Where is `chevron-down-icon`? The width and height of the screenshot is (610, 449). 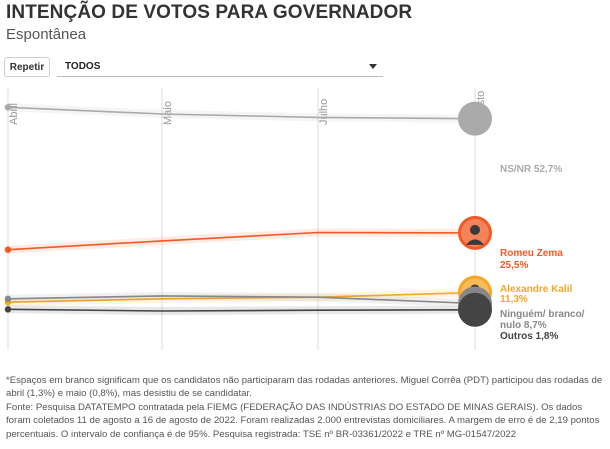 chevron-down-icon is located at coordinates (373, 66).